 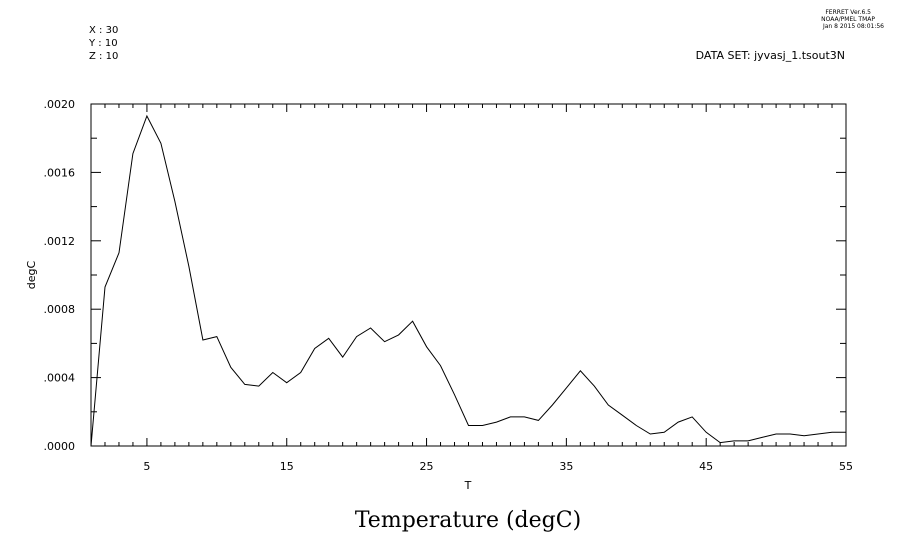 What do you see at coordinates (427, 466) in the screenshot?
I see `x-tick-label: 25` at bounding box center [427, 466].